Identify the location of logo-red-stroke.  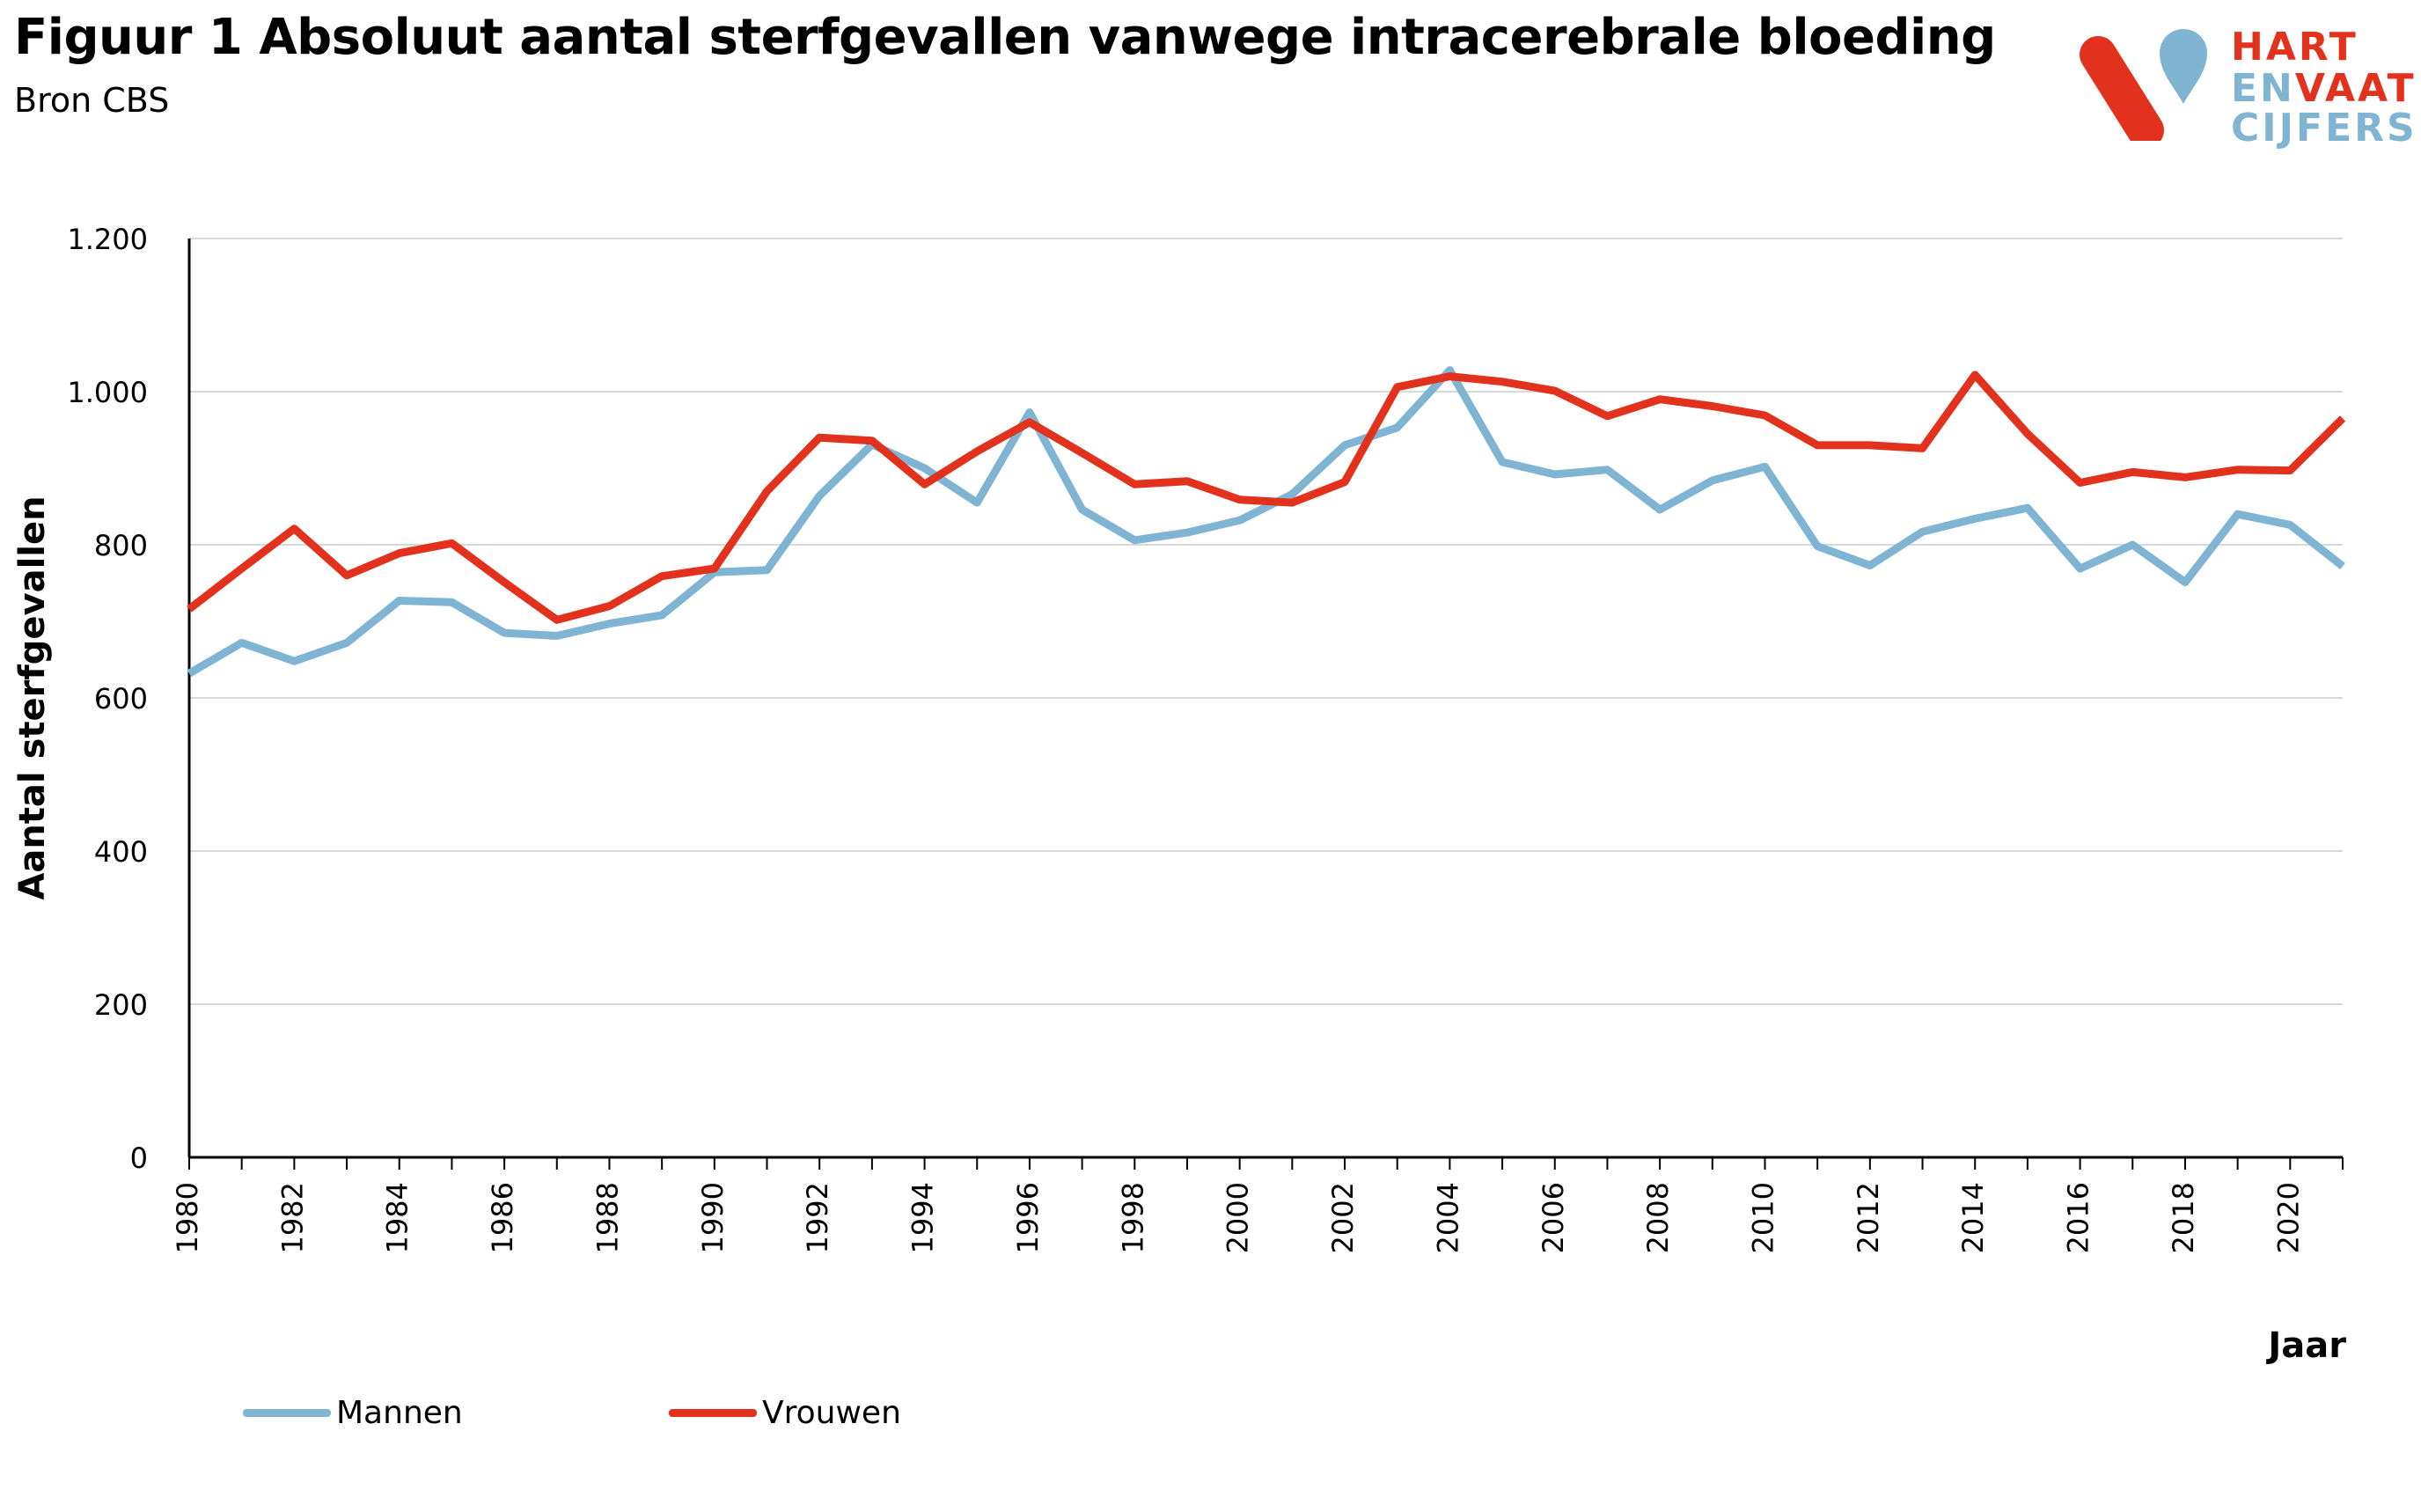
(2122, 88).